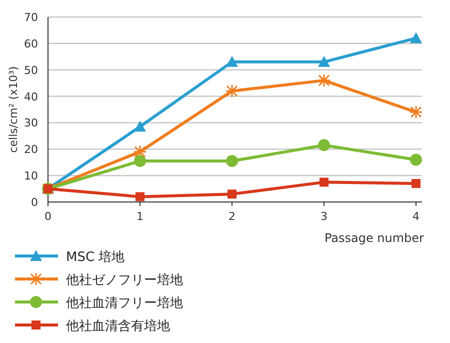 This screenshot has height=343, width=450. What do you see at coordinates (31, 149) in the screenshot?
I see `y-tick-label: 20` at bounding box center [31, 149].